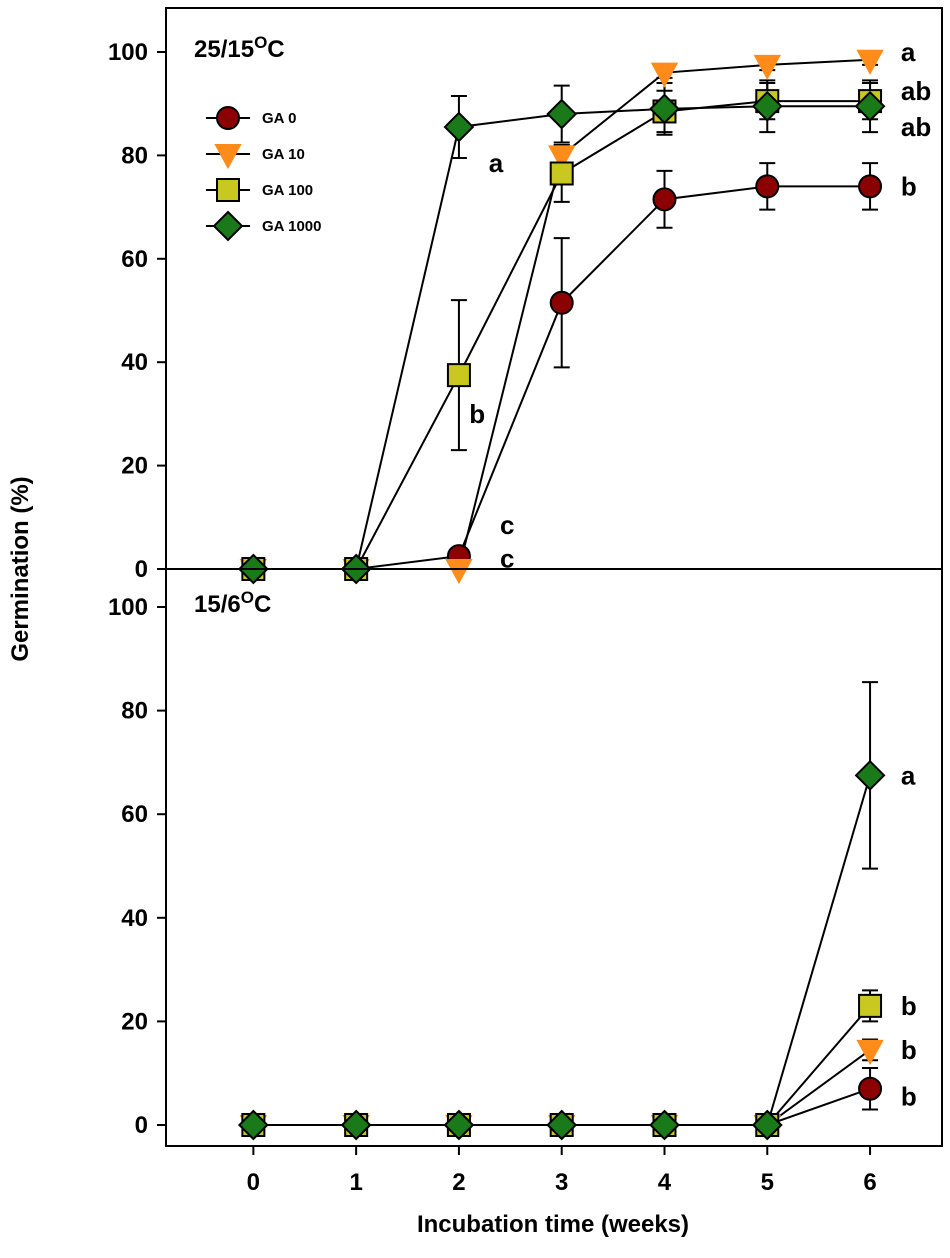 The width and height of the screenshot is (950, 1258). Describe the element at coordinates (869, 1182) in the screenshot. I see `x-tick-label: 6` at that location.